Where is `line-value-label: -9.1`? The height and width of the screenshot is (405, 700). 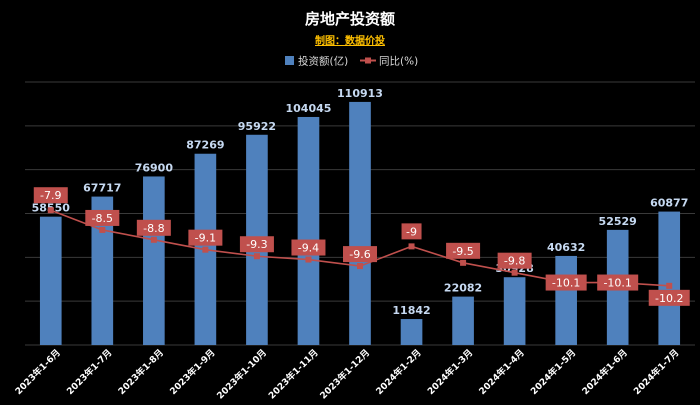 line-value-label: -9.1 is located at coordinates (205, 238).